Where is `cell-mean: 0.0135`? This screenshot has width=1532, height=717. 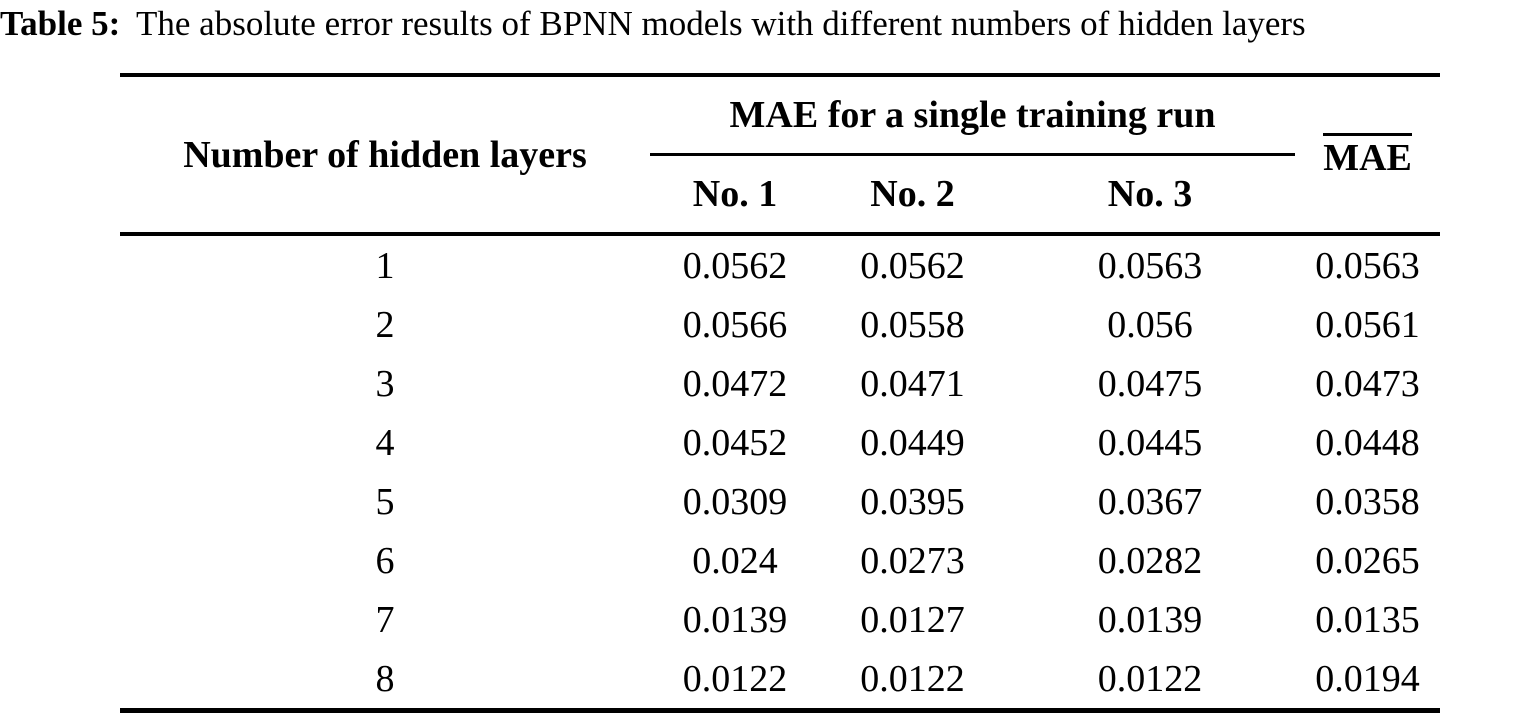 cell-mean: 0.0135 is located at coordinates (1367, 619).